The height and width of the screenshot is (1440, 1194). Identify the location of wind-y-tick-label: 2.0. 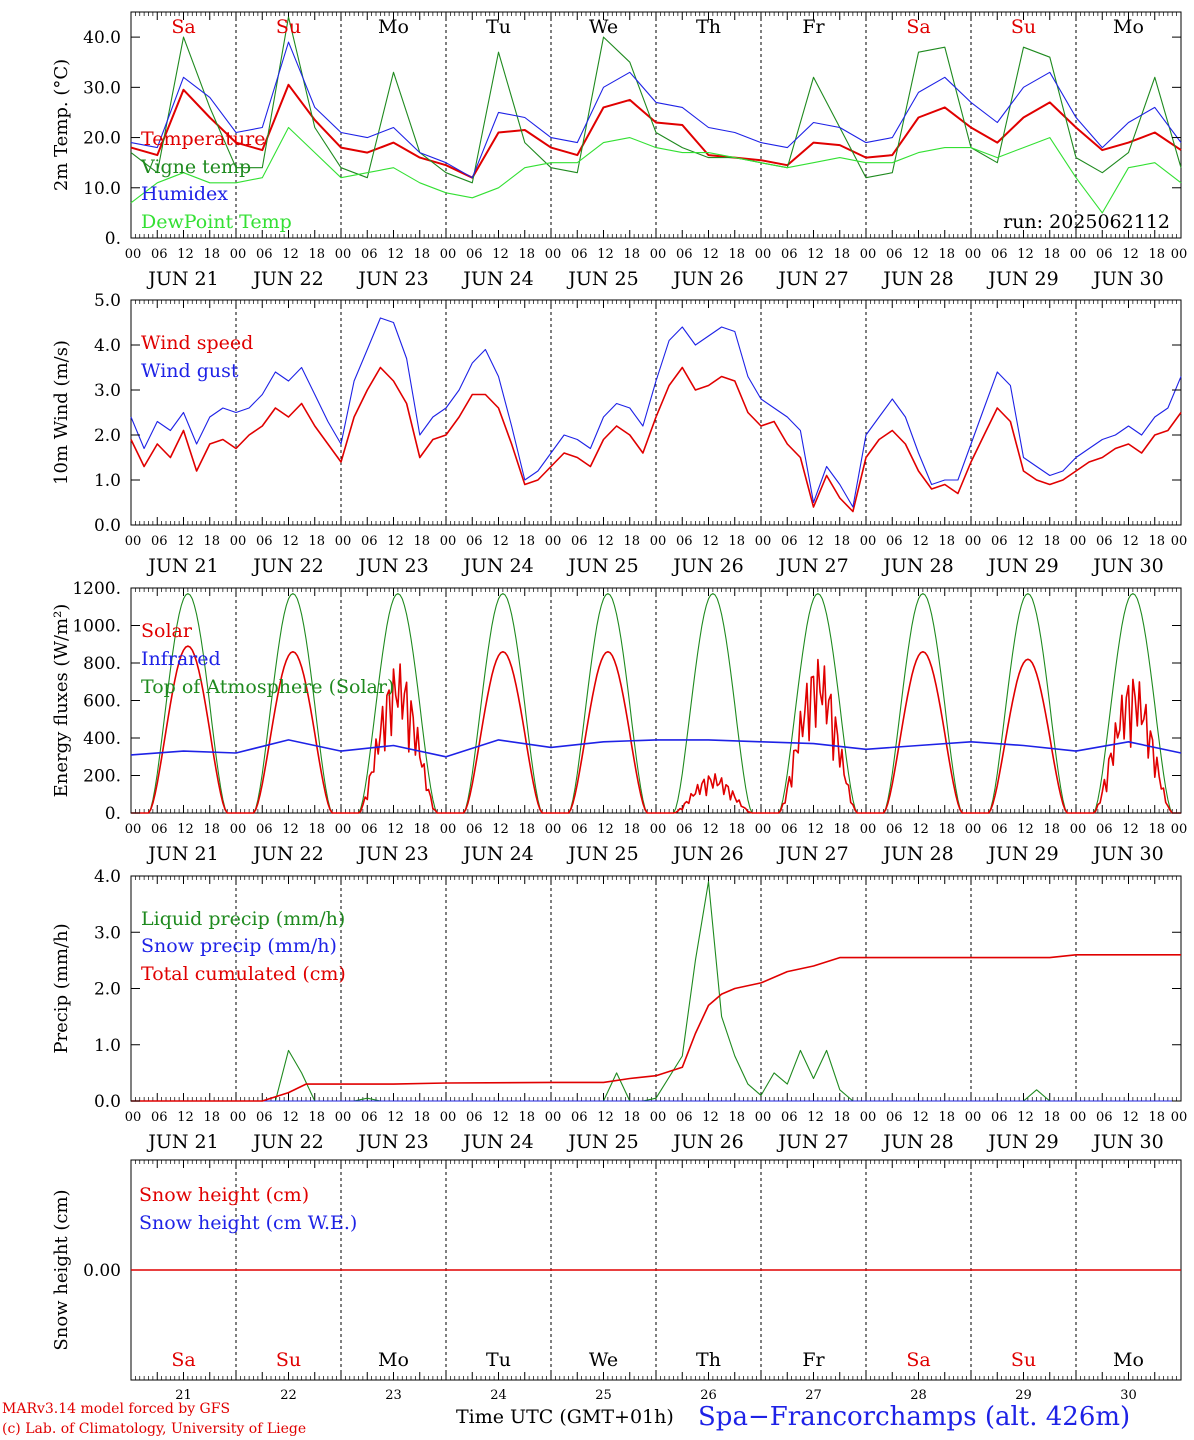
(107, 436).